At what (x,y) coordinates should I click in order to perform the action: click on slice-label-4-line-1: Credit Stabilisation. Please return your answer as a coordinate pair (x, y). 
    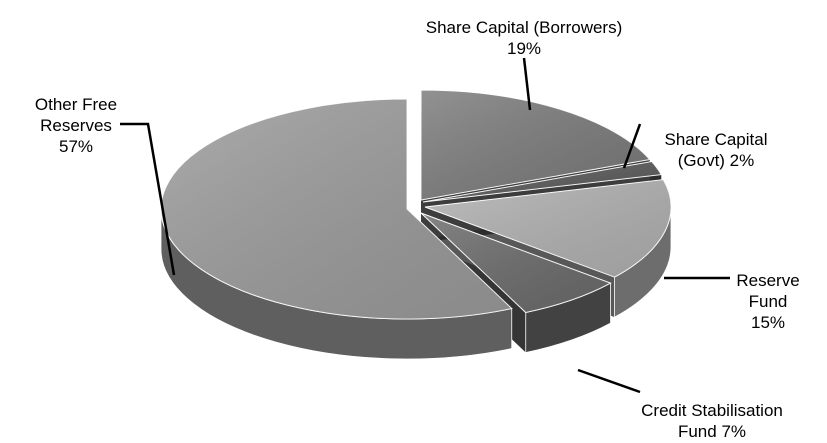
    Looking at the image, I should click on (712, 410).